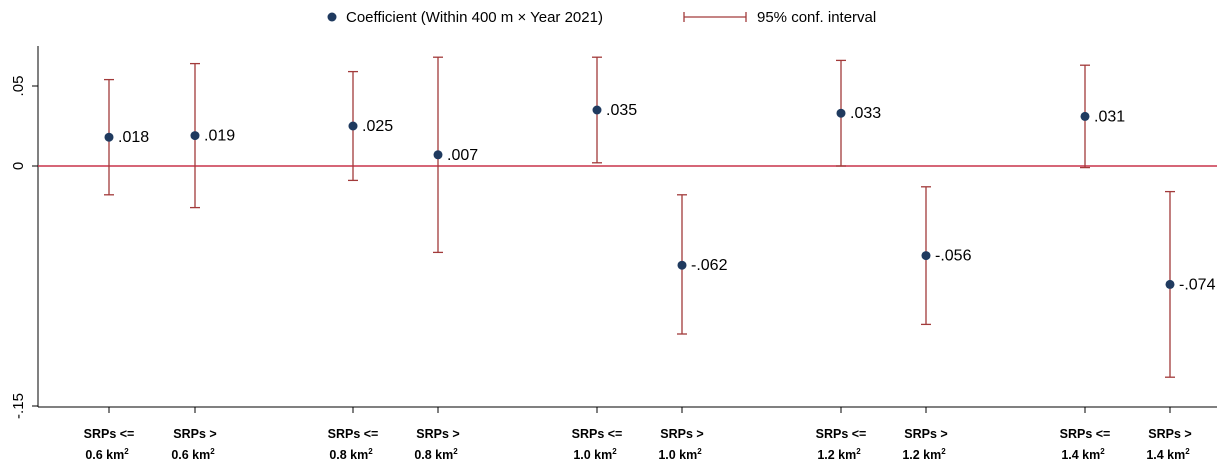 Image resolution: width=1231 pixels, height=468 pixels. What do you see at coordinates (639, 410) in the screenshot?
I see `x-axis-ticks` at bounding box center [639, 410].